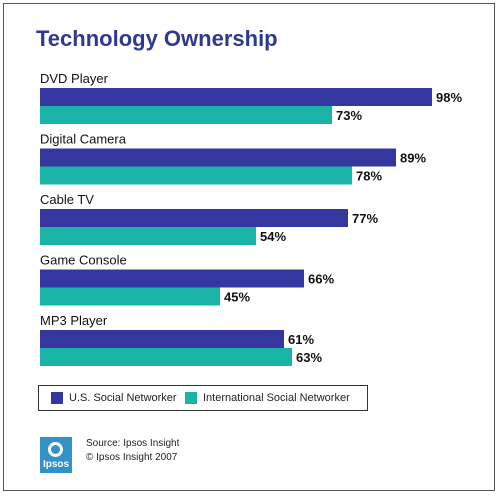 This screenshot has width=500, height=496. I want to click on legend-swatch-international, so click(191, 398).